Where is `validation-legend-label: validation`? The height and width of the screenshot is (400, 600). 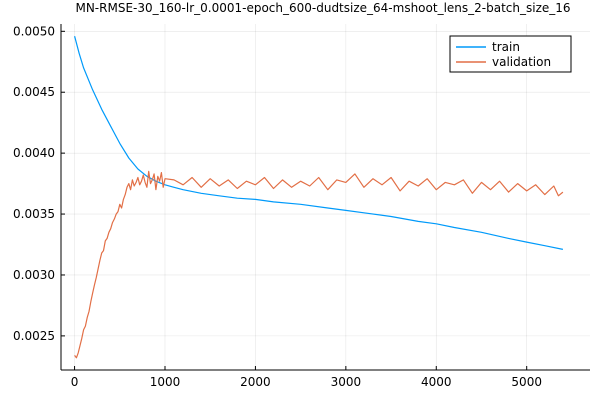 validation-legend-label: validation is located at coordinates (521, 62).